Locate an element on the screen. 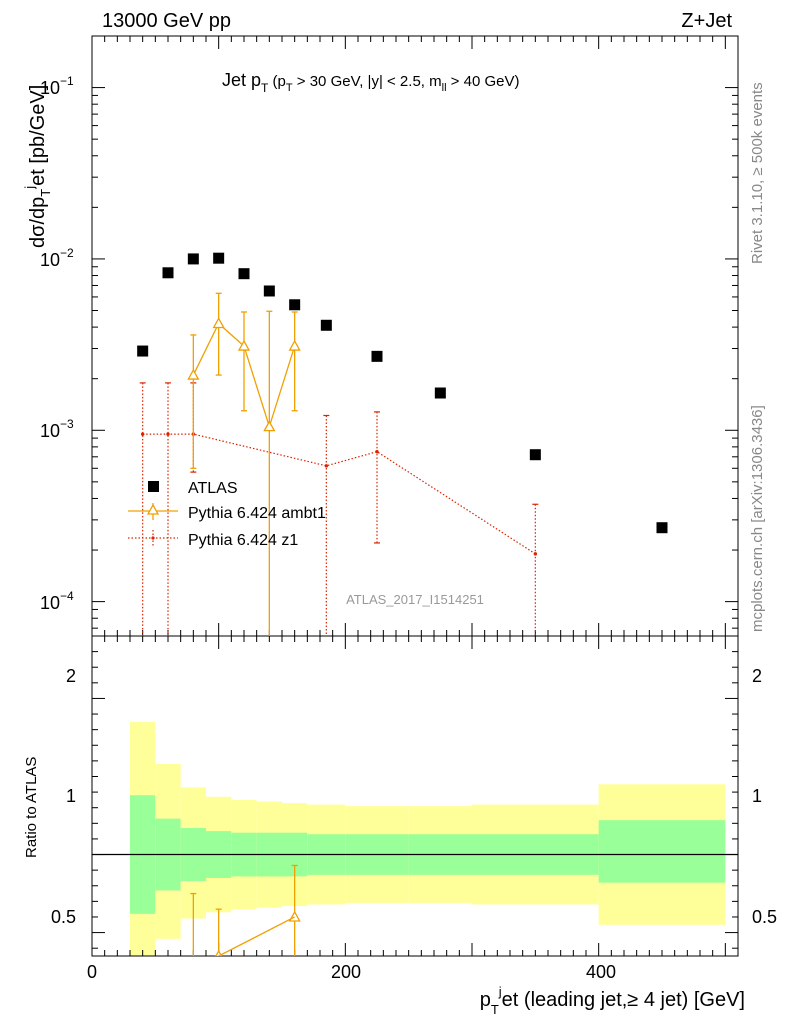 The height and width of the screenshot is (1024, 786). header-right: Z+Jet is located at coordinates (706, 21).